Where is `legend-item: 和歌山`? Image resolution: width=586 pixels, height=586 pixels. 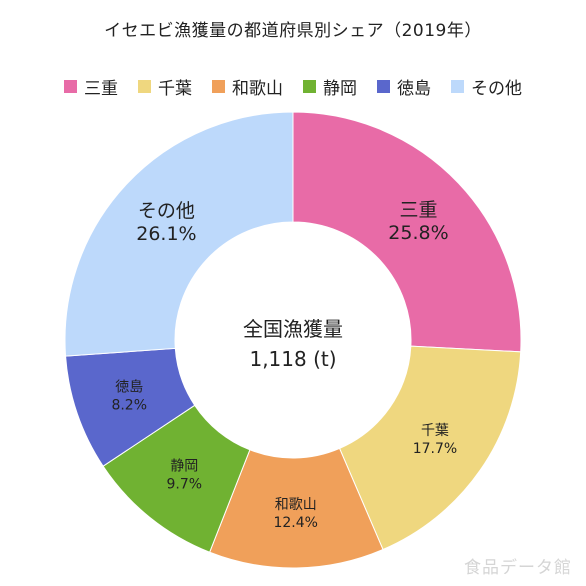
legend-item: 和歌山 is located at coordinates (247, 86).